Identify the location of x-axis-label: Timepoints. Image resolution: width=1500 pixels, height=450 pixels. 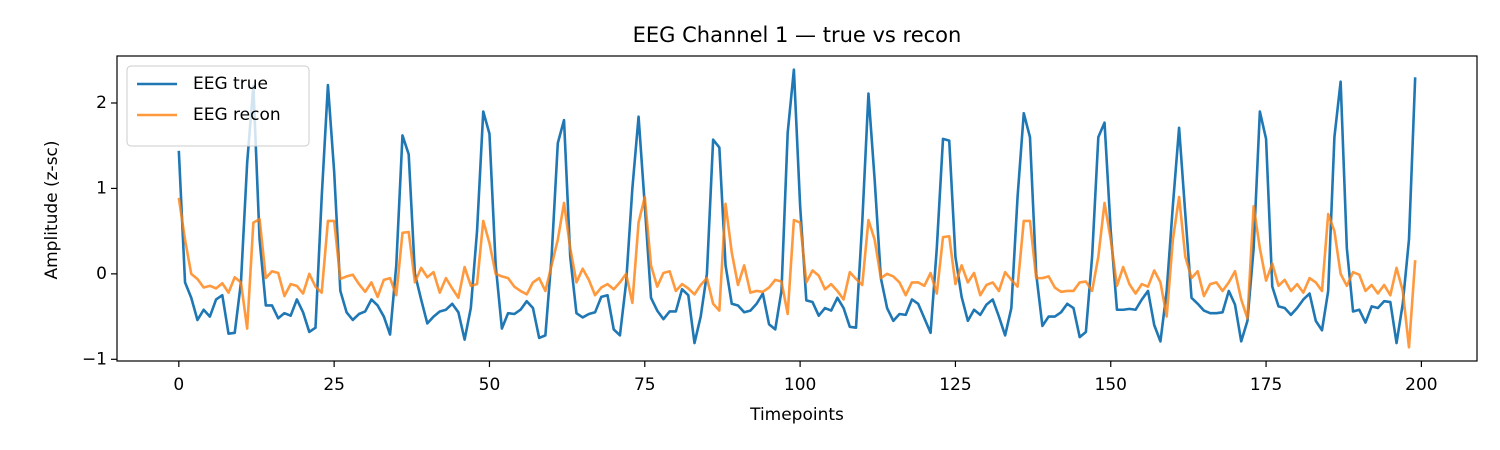
(796, 415).